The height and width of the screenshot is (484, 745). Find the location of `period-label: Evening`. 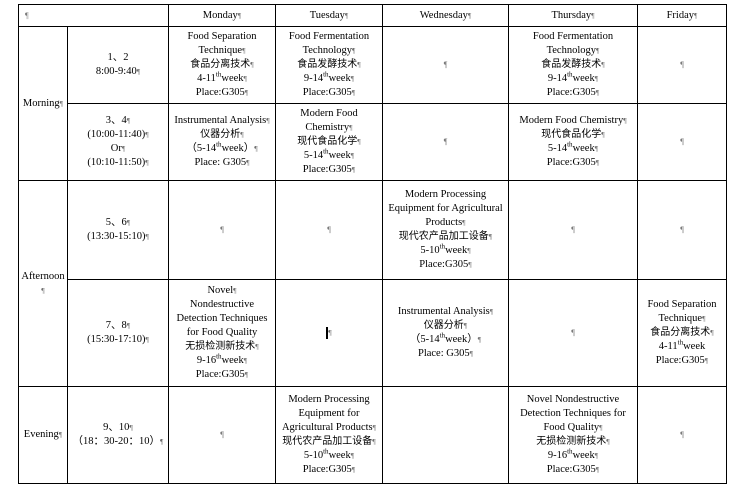

period-label: Evening is located at coordinates (41, 435).